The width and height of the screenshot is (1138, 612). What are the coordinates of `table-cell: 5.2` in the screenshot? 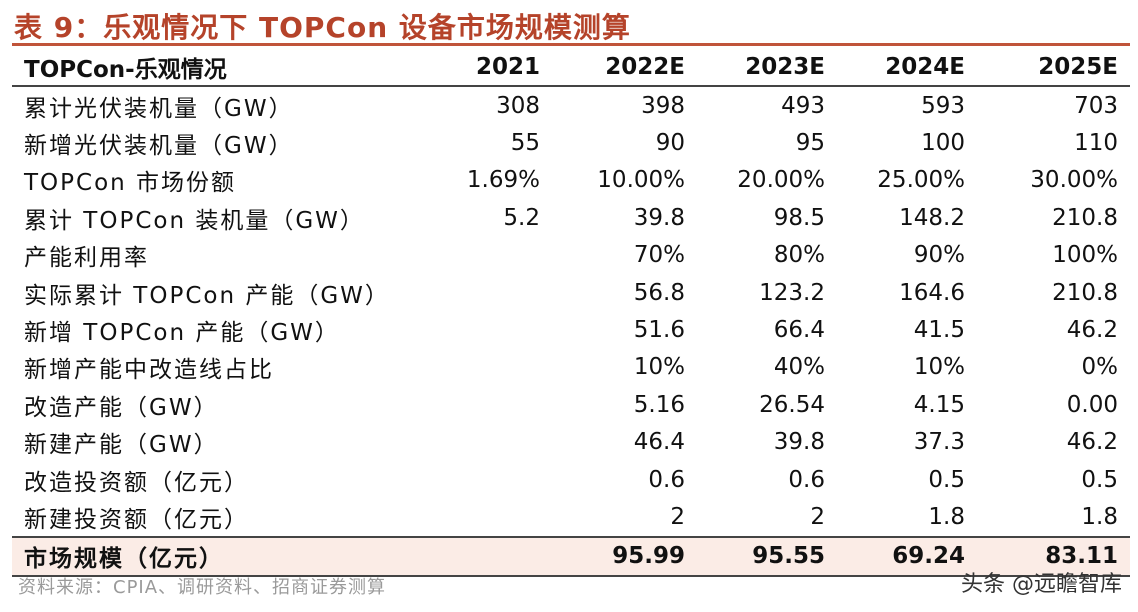 It's located at (521, 217).